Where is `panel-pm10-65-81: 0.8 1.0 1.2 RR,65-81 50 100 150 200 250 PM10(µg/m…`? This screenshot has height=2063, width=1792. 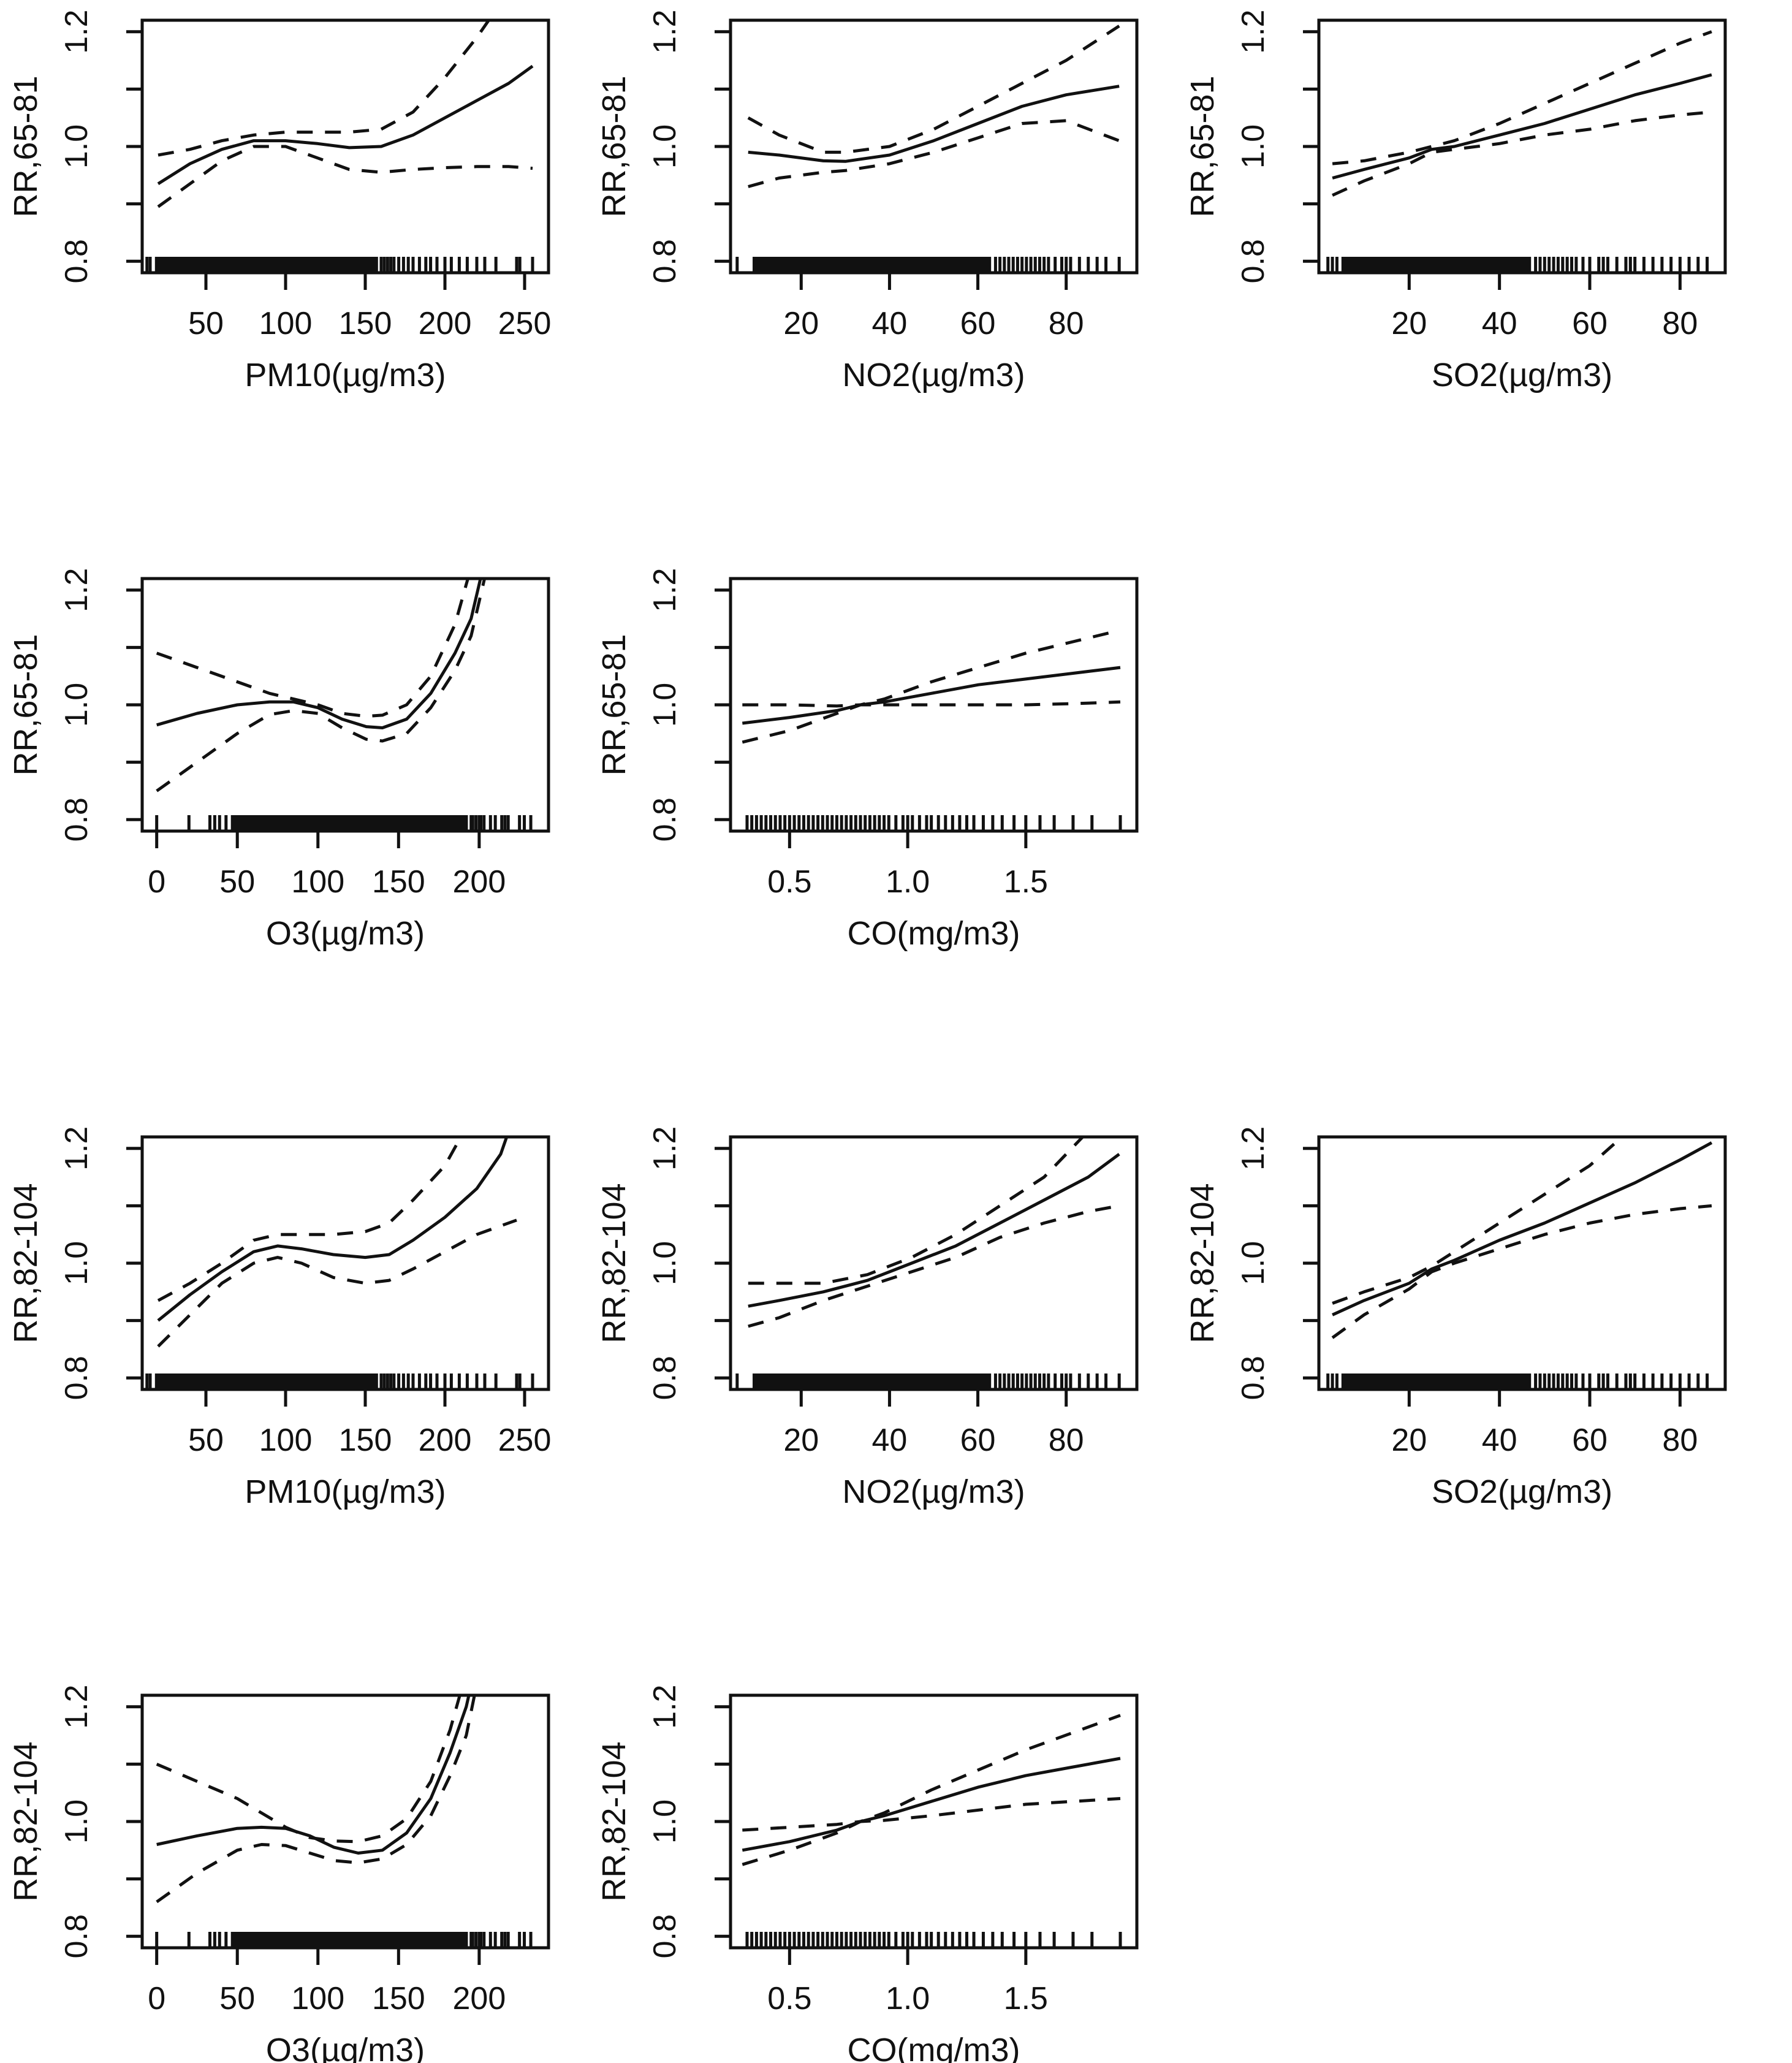
panel-pm10-65-81: 0.8 1.0 1.2 RR,65-81 50 100 150 200 250 PM10(µg/m… is located at coordinates (294, 279).